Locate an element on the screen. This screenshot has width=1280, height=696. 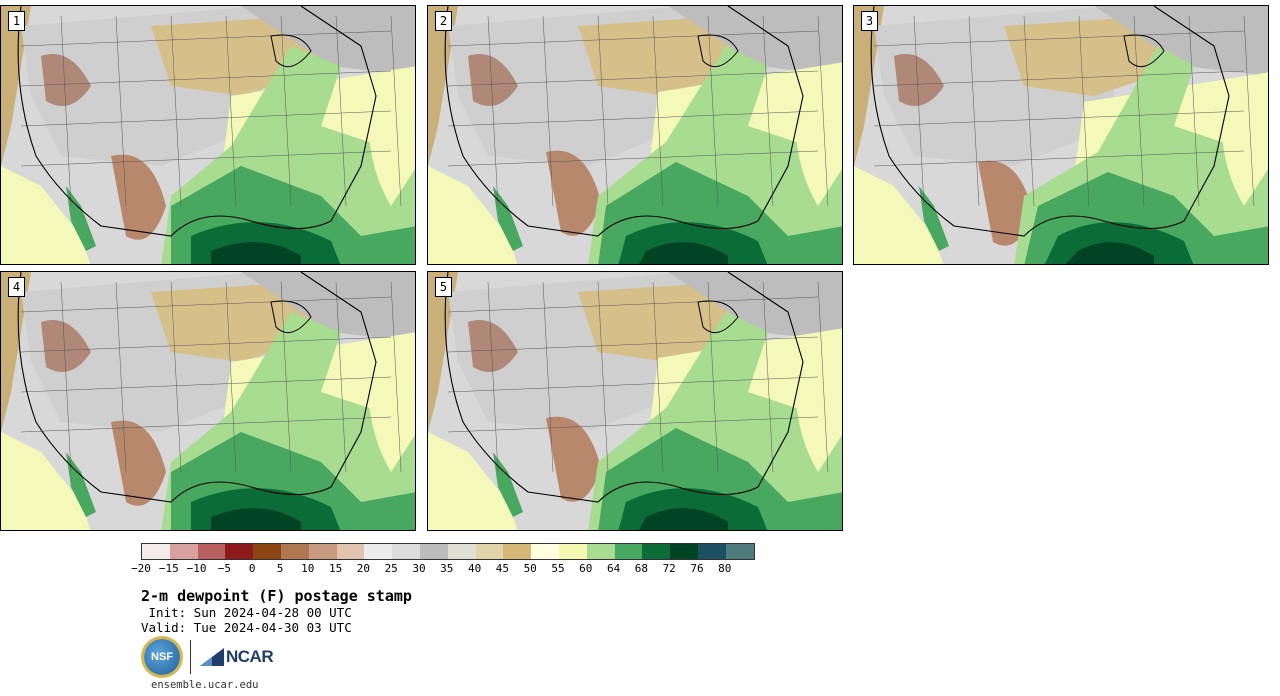
colorbar-tick-label: 55 is located at coordinates (558, 568).